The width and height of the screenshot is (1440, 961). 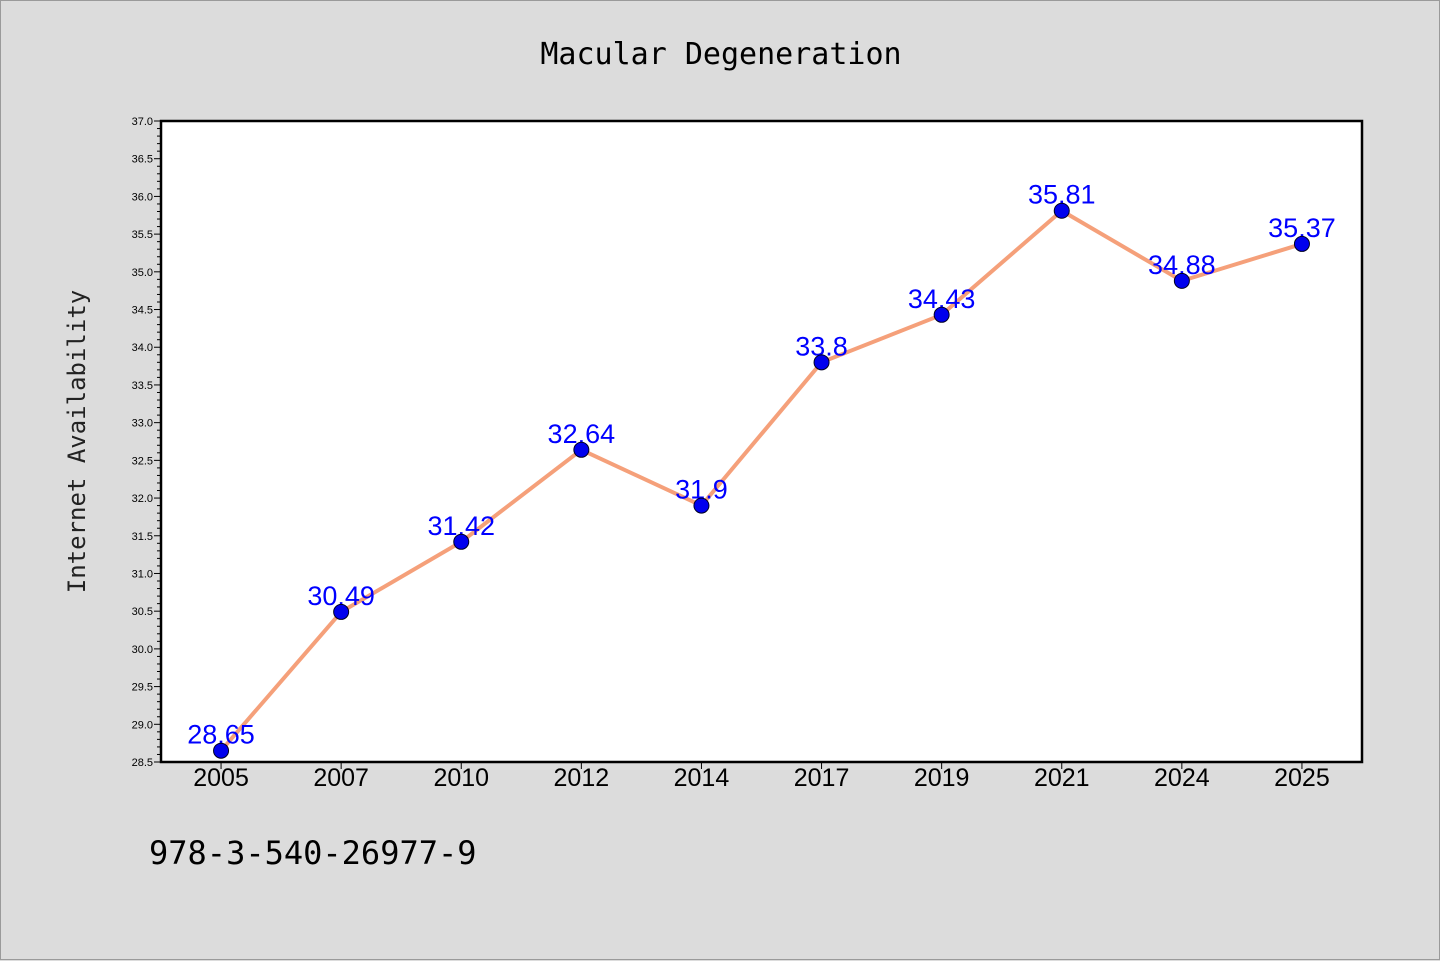 I want to click on y-tick-label: 30.0, so click(x=142, y=650).